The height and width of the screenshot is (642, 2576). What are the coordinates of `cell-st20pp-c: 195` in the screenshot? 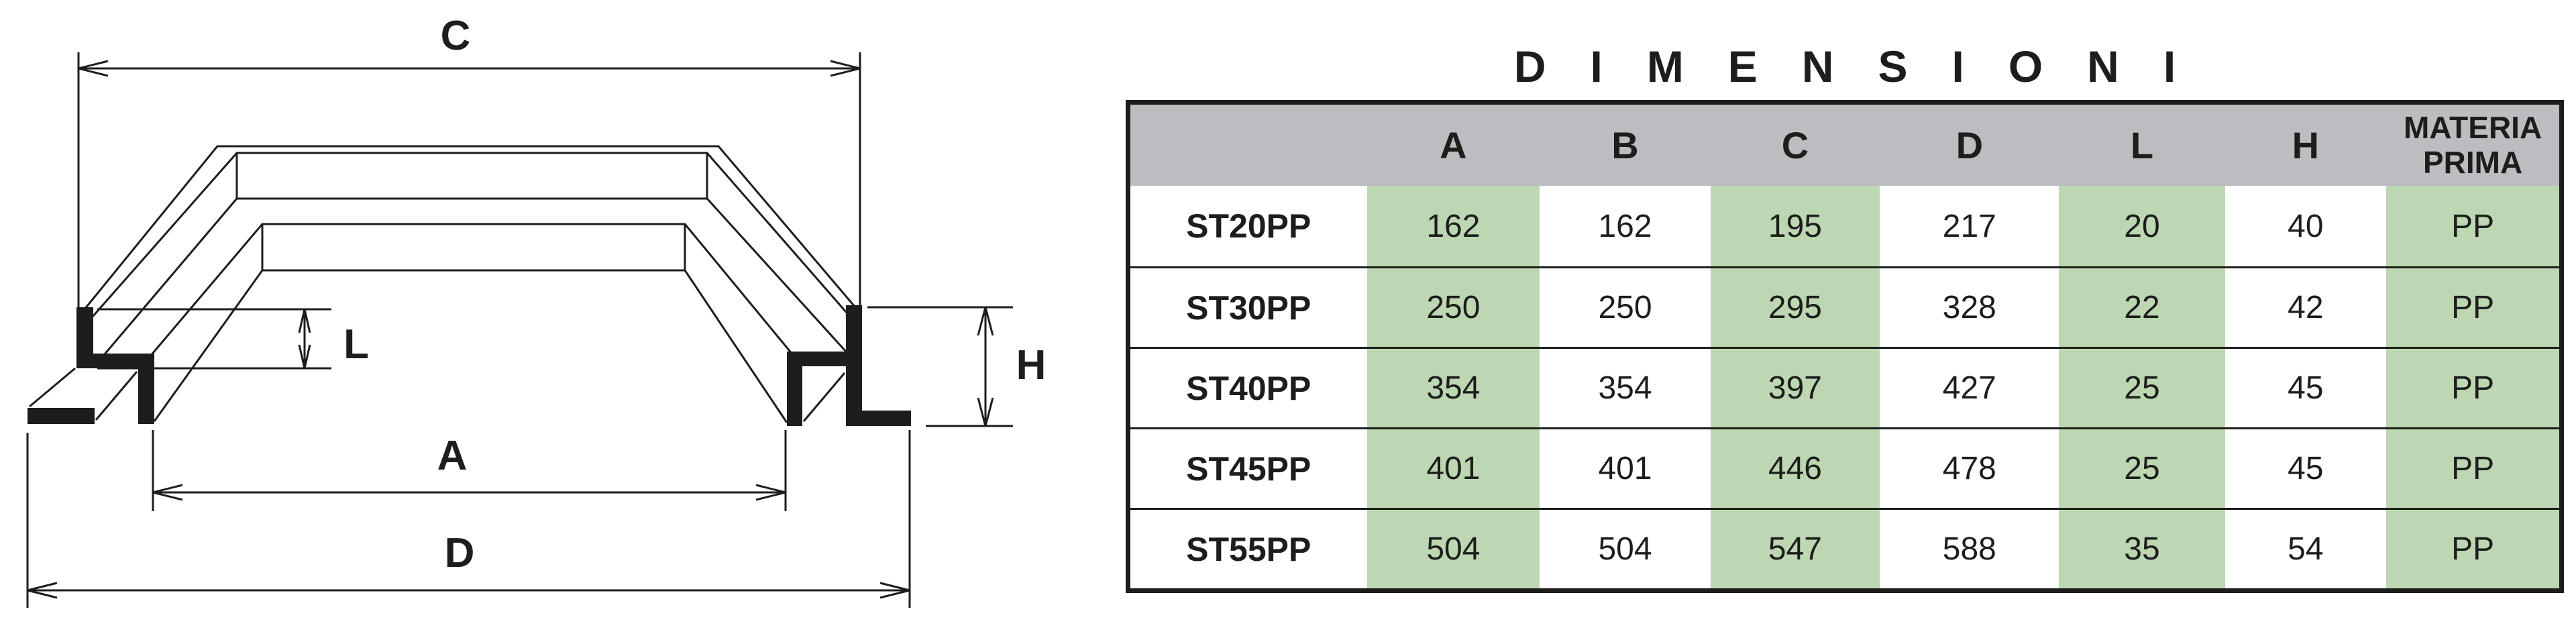 It's located at (1795, 226).